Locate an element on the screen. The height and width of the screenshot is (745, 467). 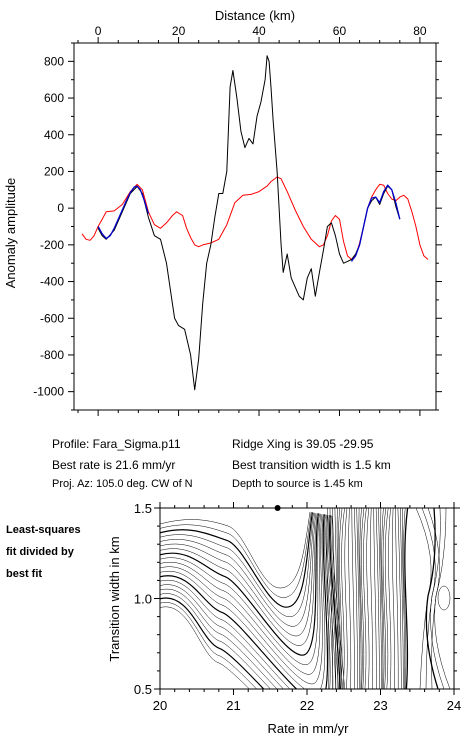
y-tick-label: 400 is located at coordinates (54, 135).